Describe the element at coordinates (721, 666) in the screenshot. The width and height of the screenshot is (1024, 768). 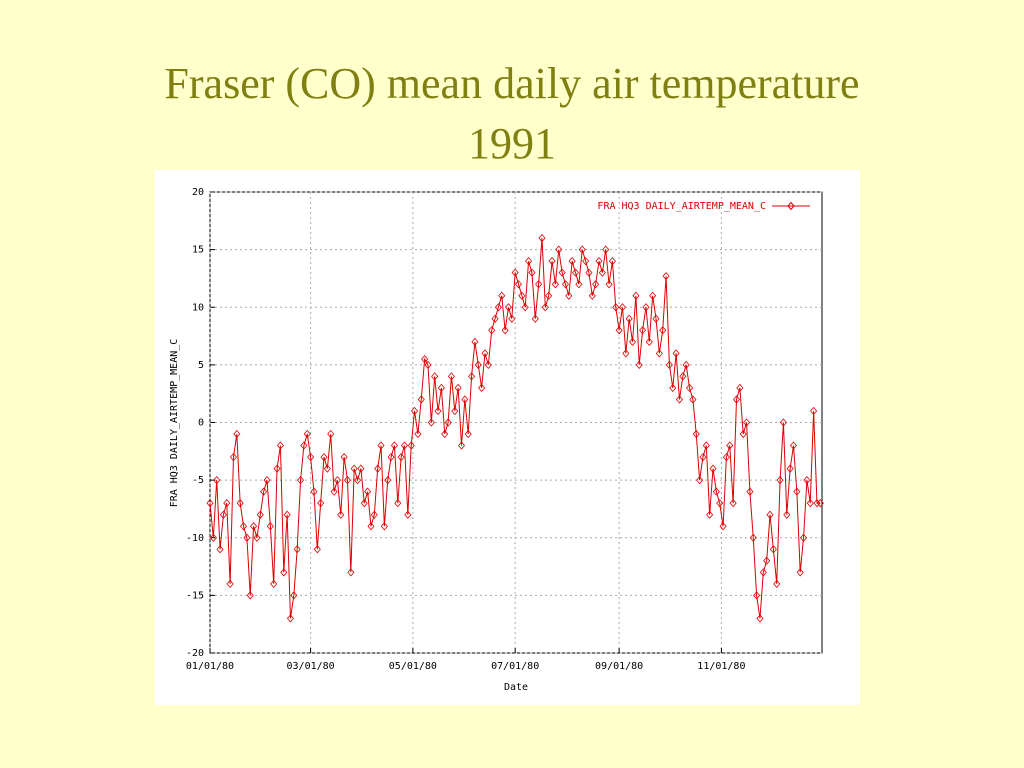
I see `x-tick-label: 11/01/80` at that location.